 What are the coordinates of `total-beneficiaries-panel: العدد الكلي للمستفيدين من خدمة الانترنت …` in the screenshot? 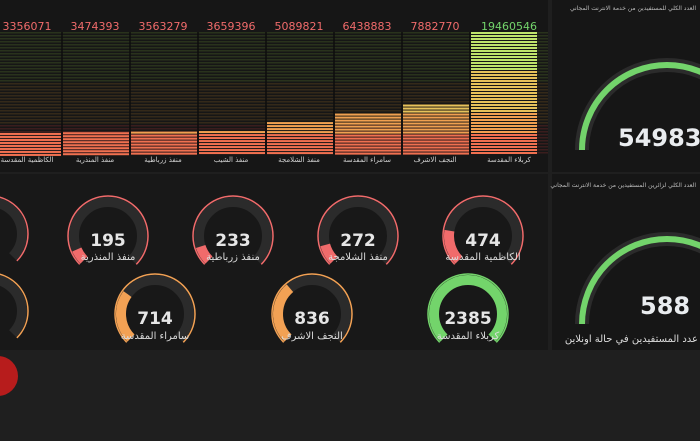 It's located at (626, 86).